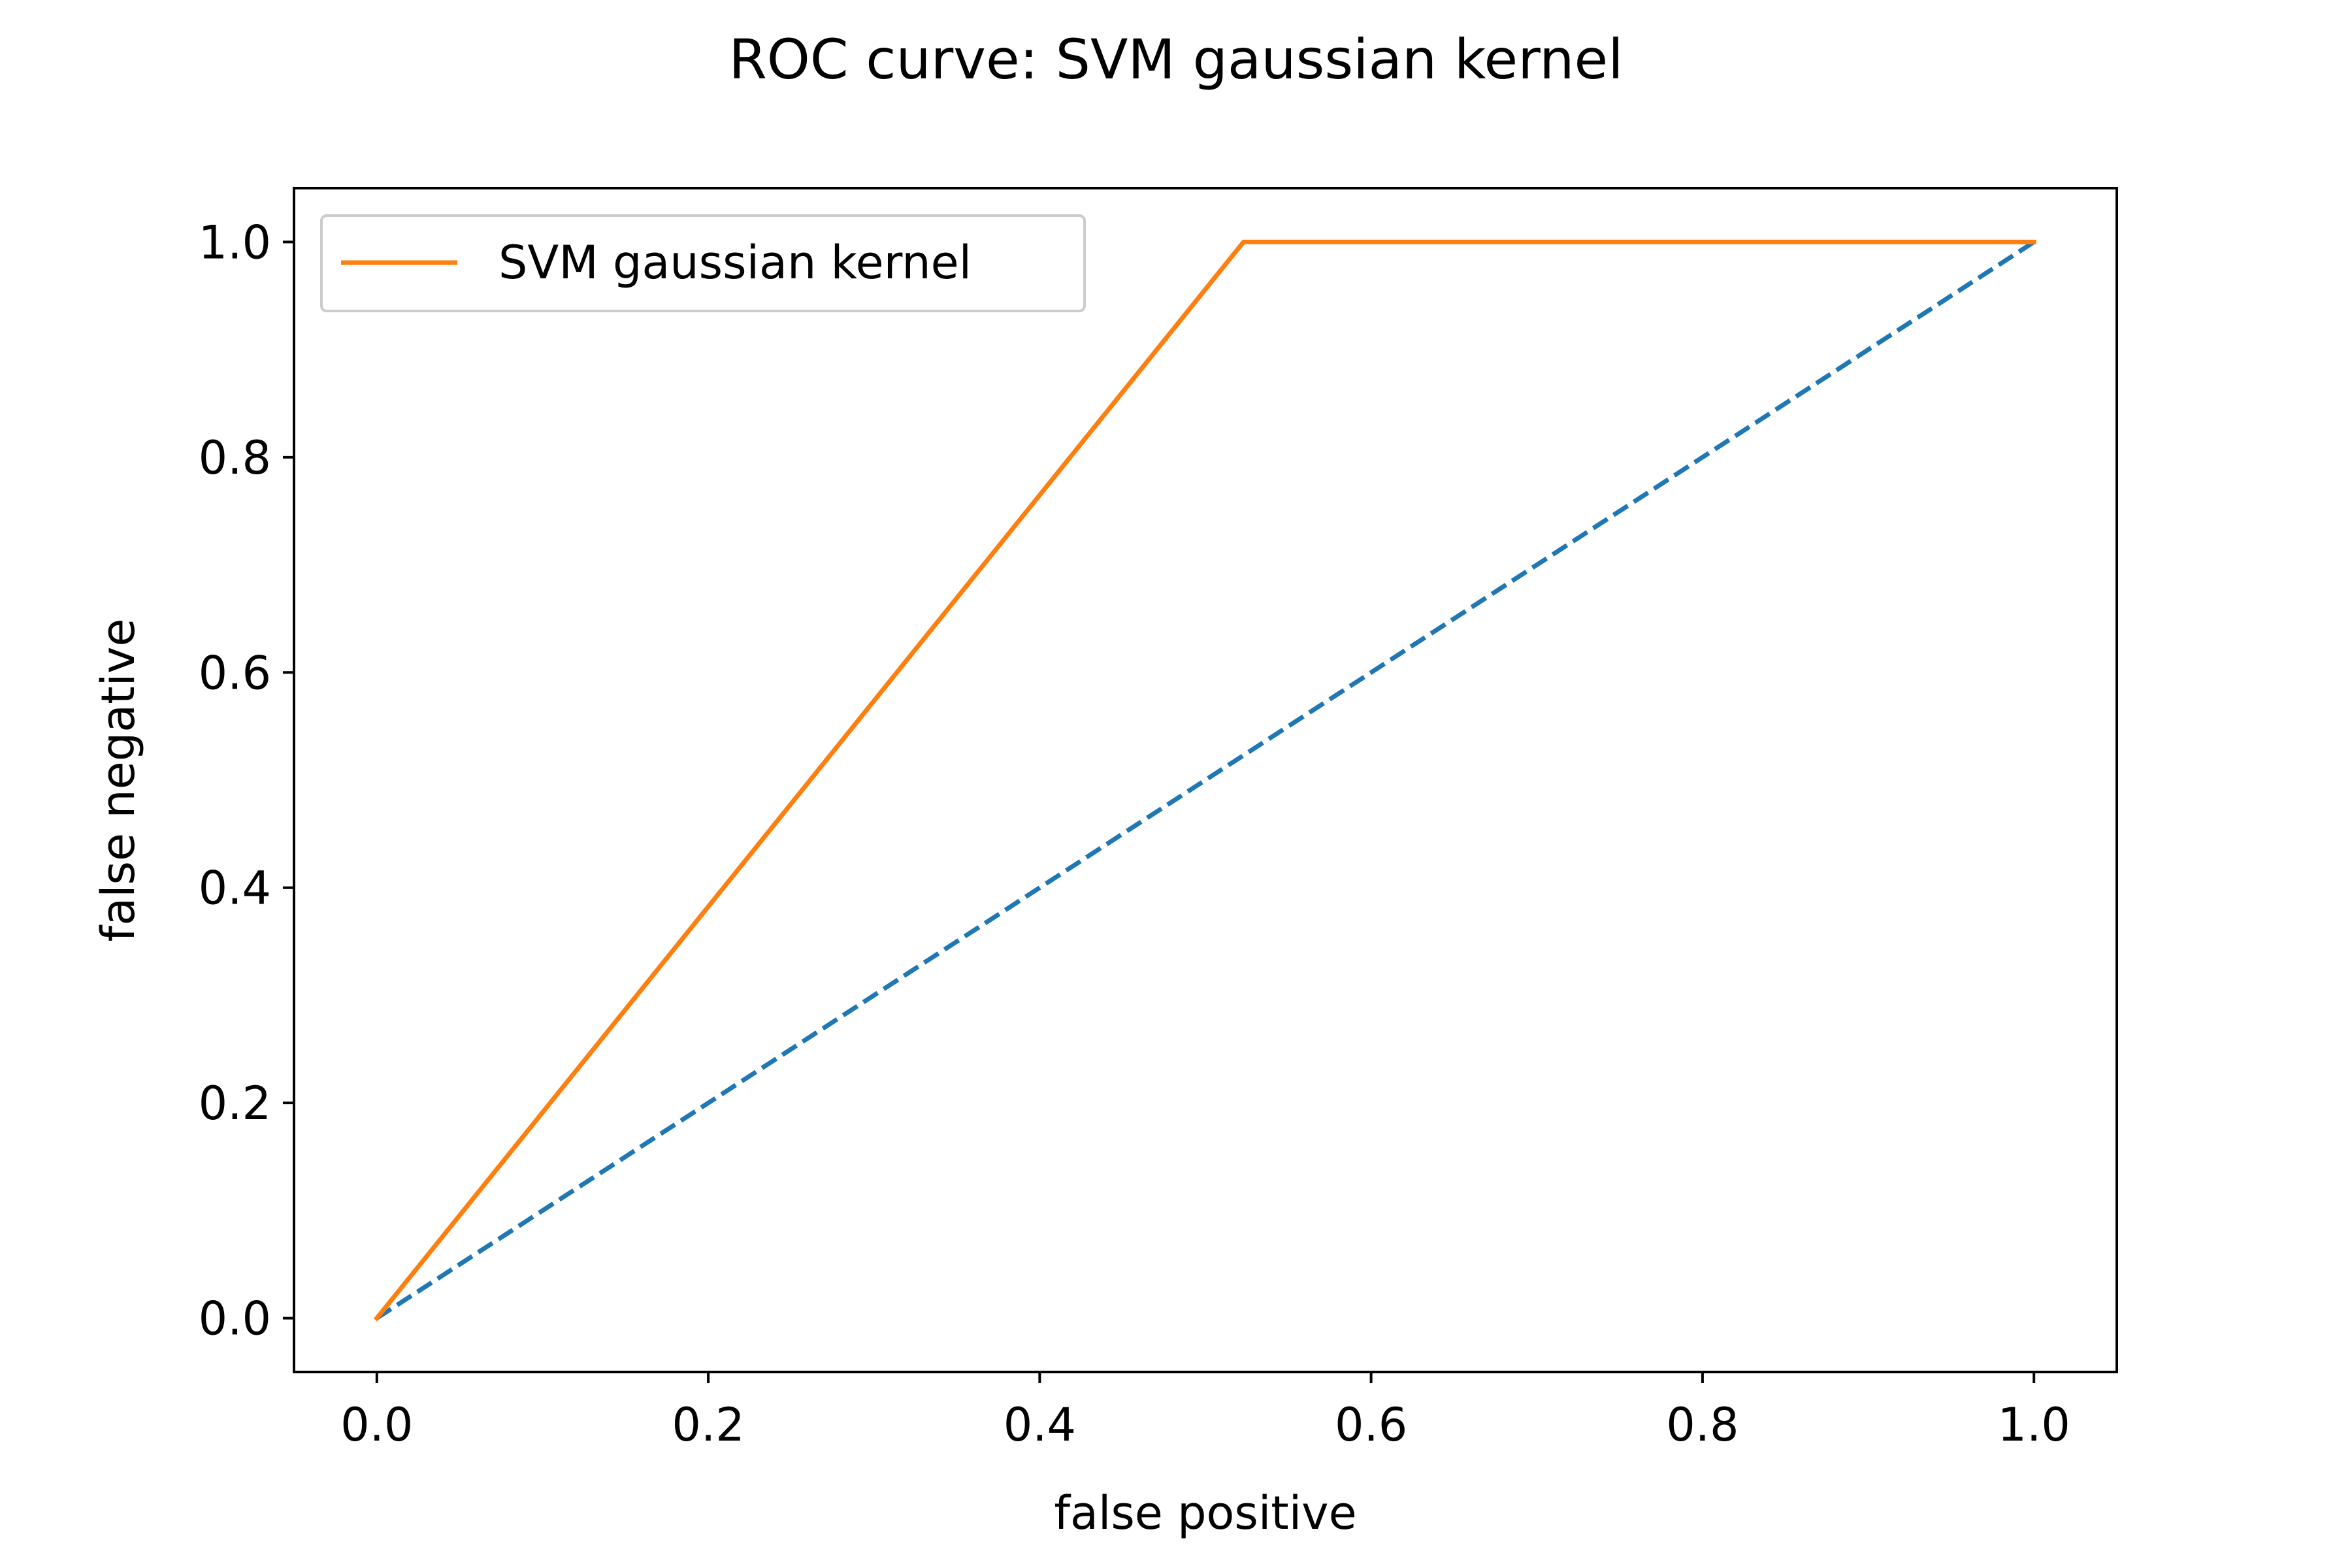 Image resolution: width=2352 pixels, height=1568 pixels. Describe the element at coordinates (1205, 1412) in the screenshot. I see `x-axis-ticks: 0.0 0.2 0.4 0.6 0.8 1.0` at that location.